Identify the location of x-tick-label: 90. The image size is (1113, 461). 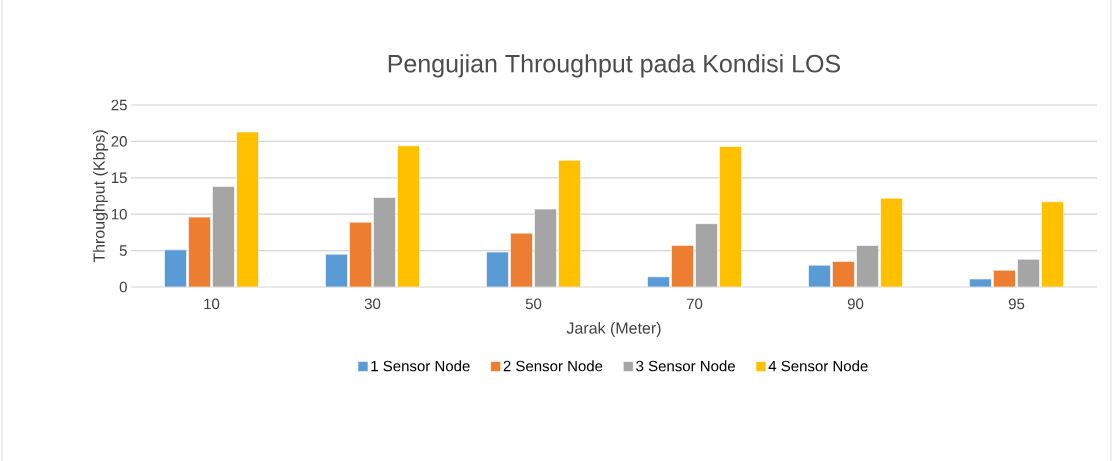
(855, 304).